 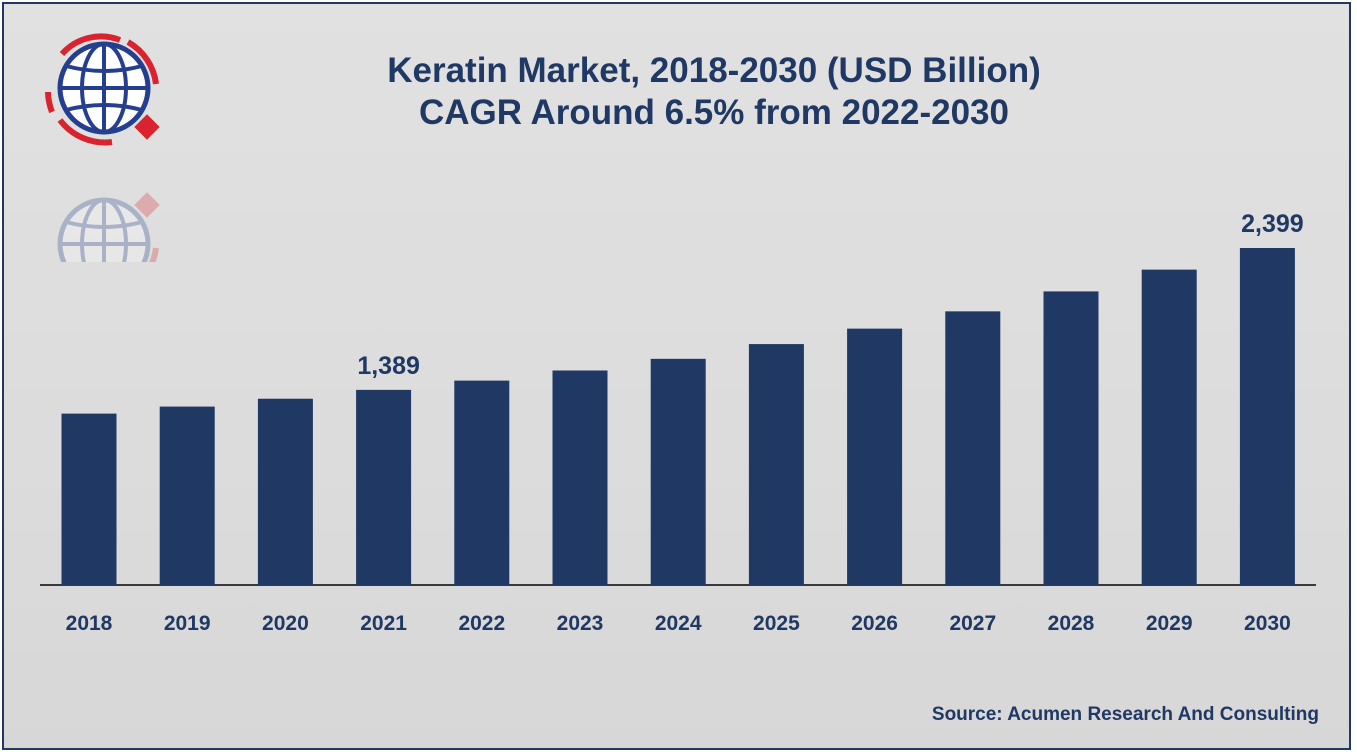 I want to click on x-tick-label-2020: 2020, so click(x=285, y=623).